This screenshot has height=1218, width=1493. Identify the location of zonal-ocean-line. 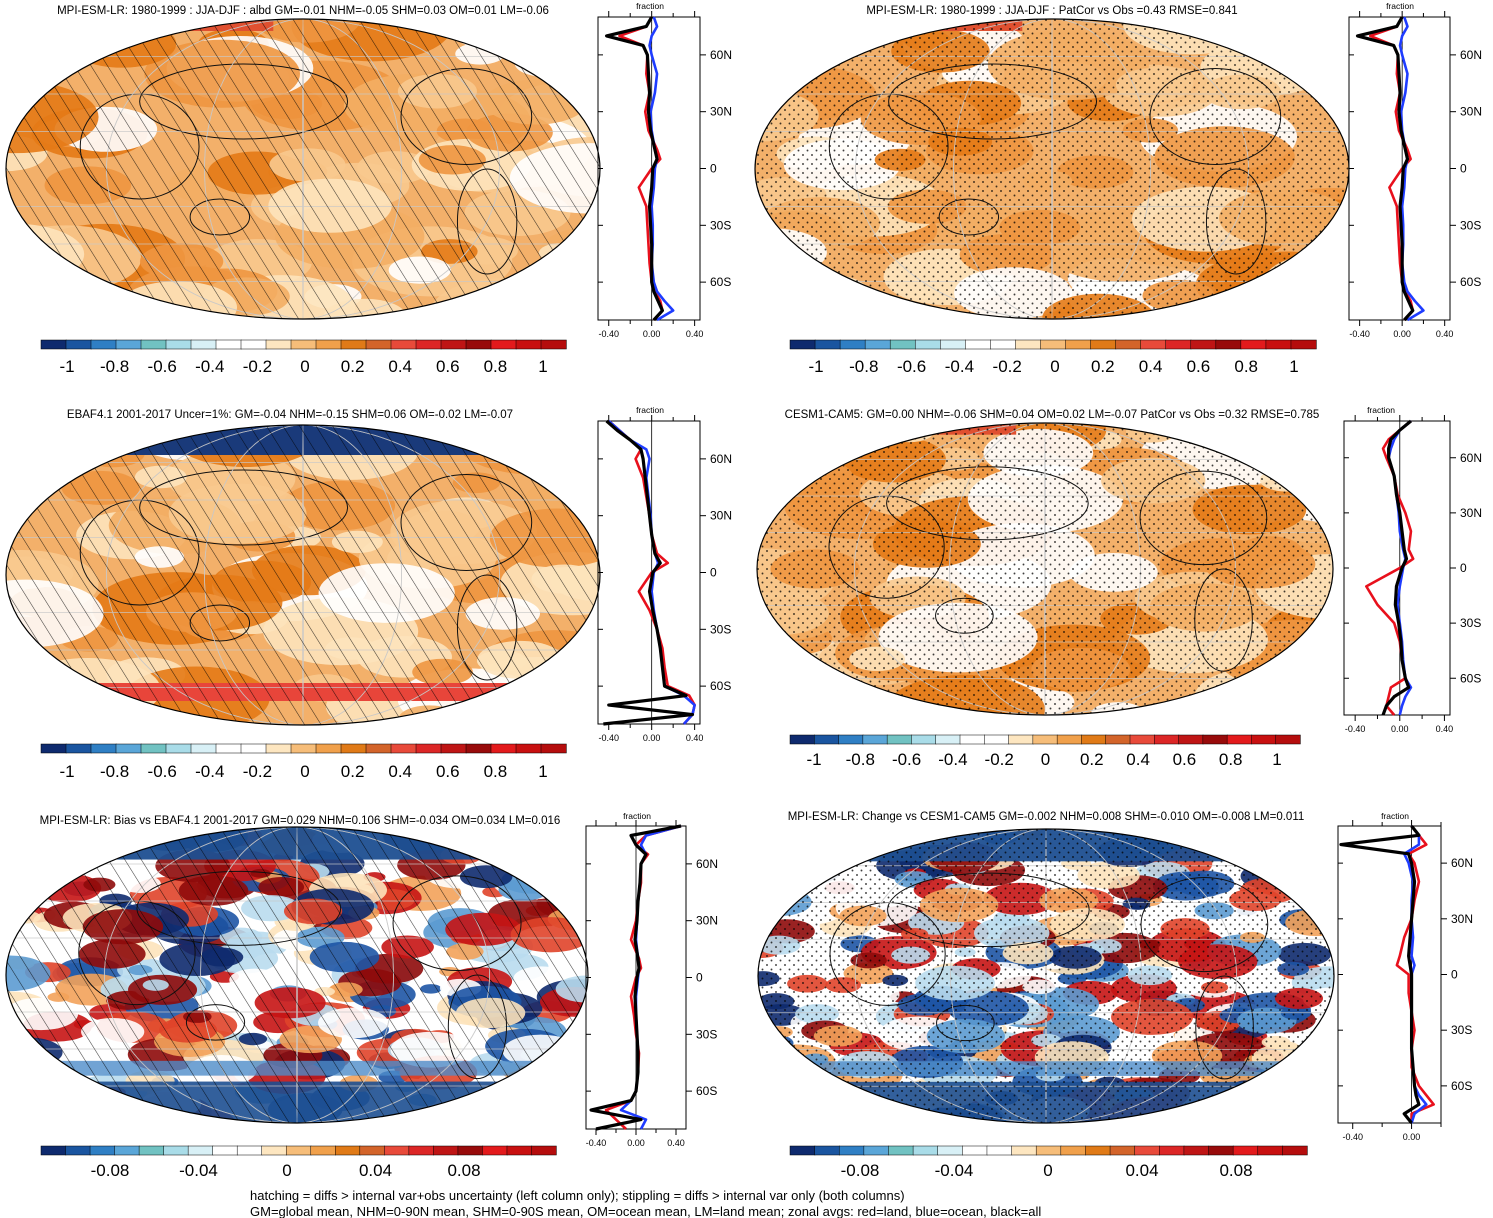
(650, 977).